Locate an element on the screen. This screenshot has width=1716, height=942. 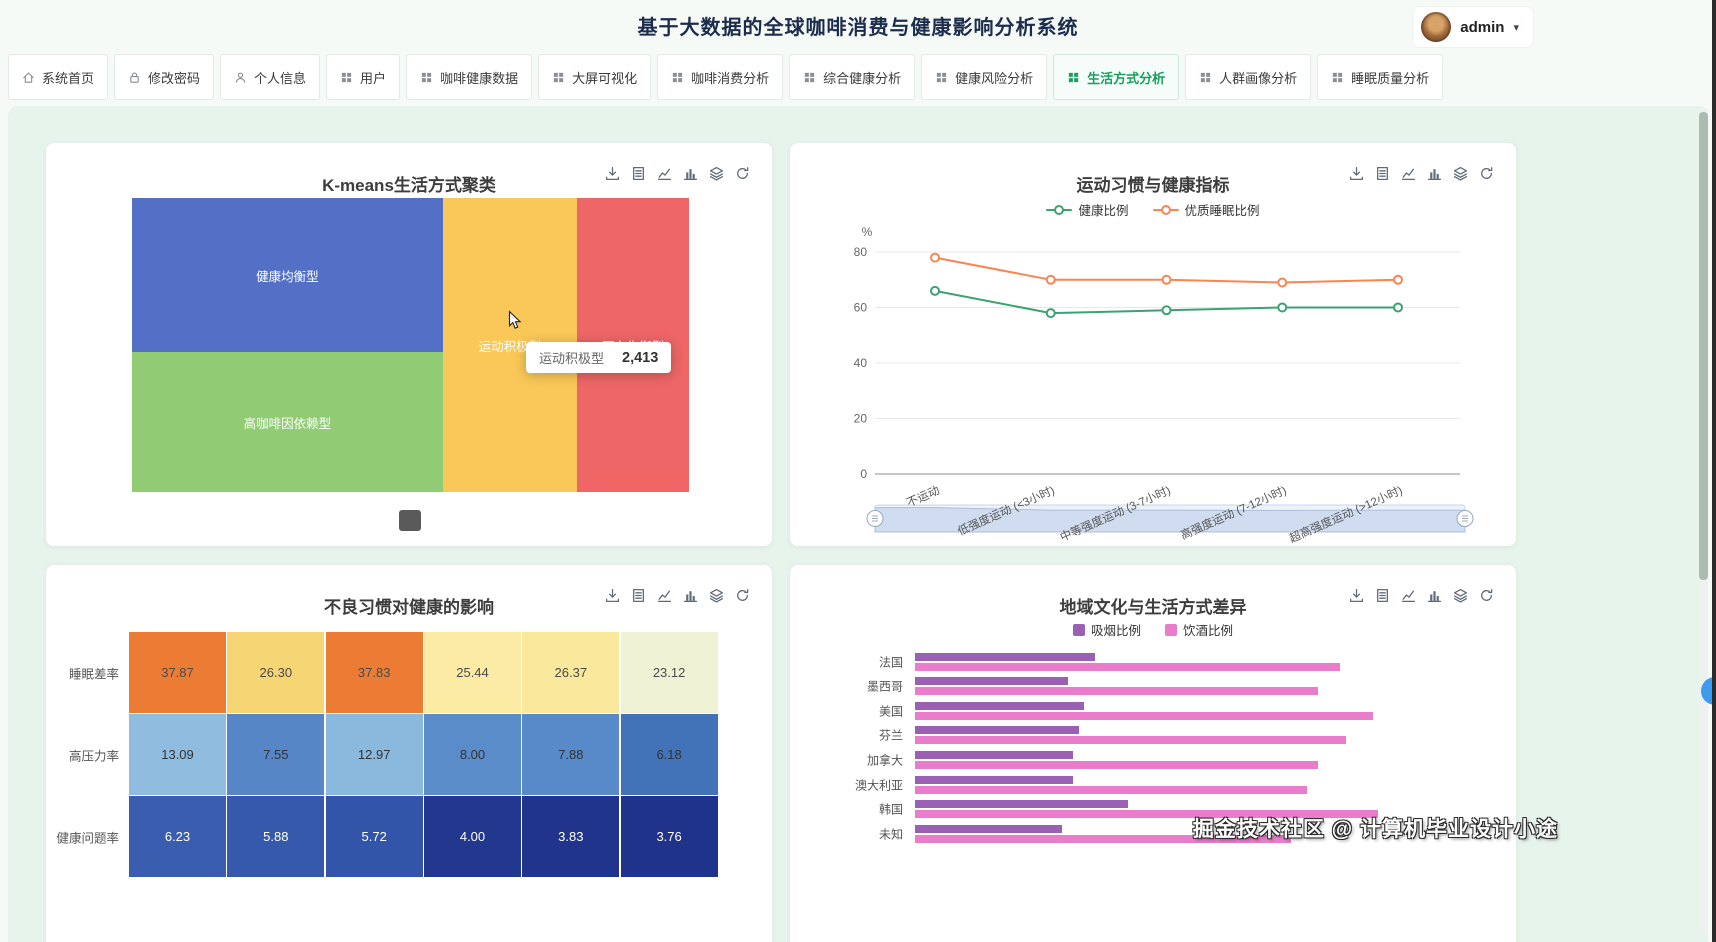
nav-tab-1: 修改密码 is located at coordinates (164, 77).